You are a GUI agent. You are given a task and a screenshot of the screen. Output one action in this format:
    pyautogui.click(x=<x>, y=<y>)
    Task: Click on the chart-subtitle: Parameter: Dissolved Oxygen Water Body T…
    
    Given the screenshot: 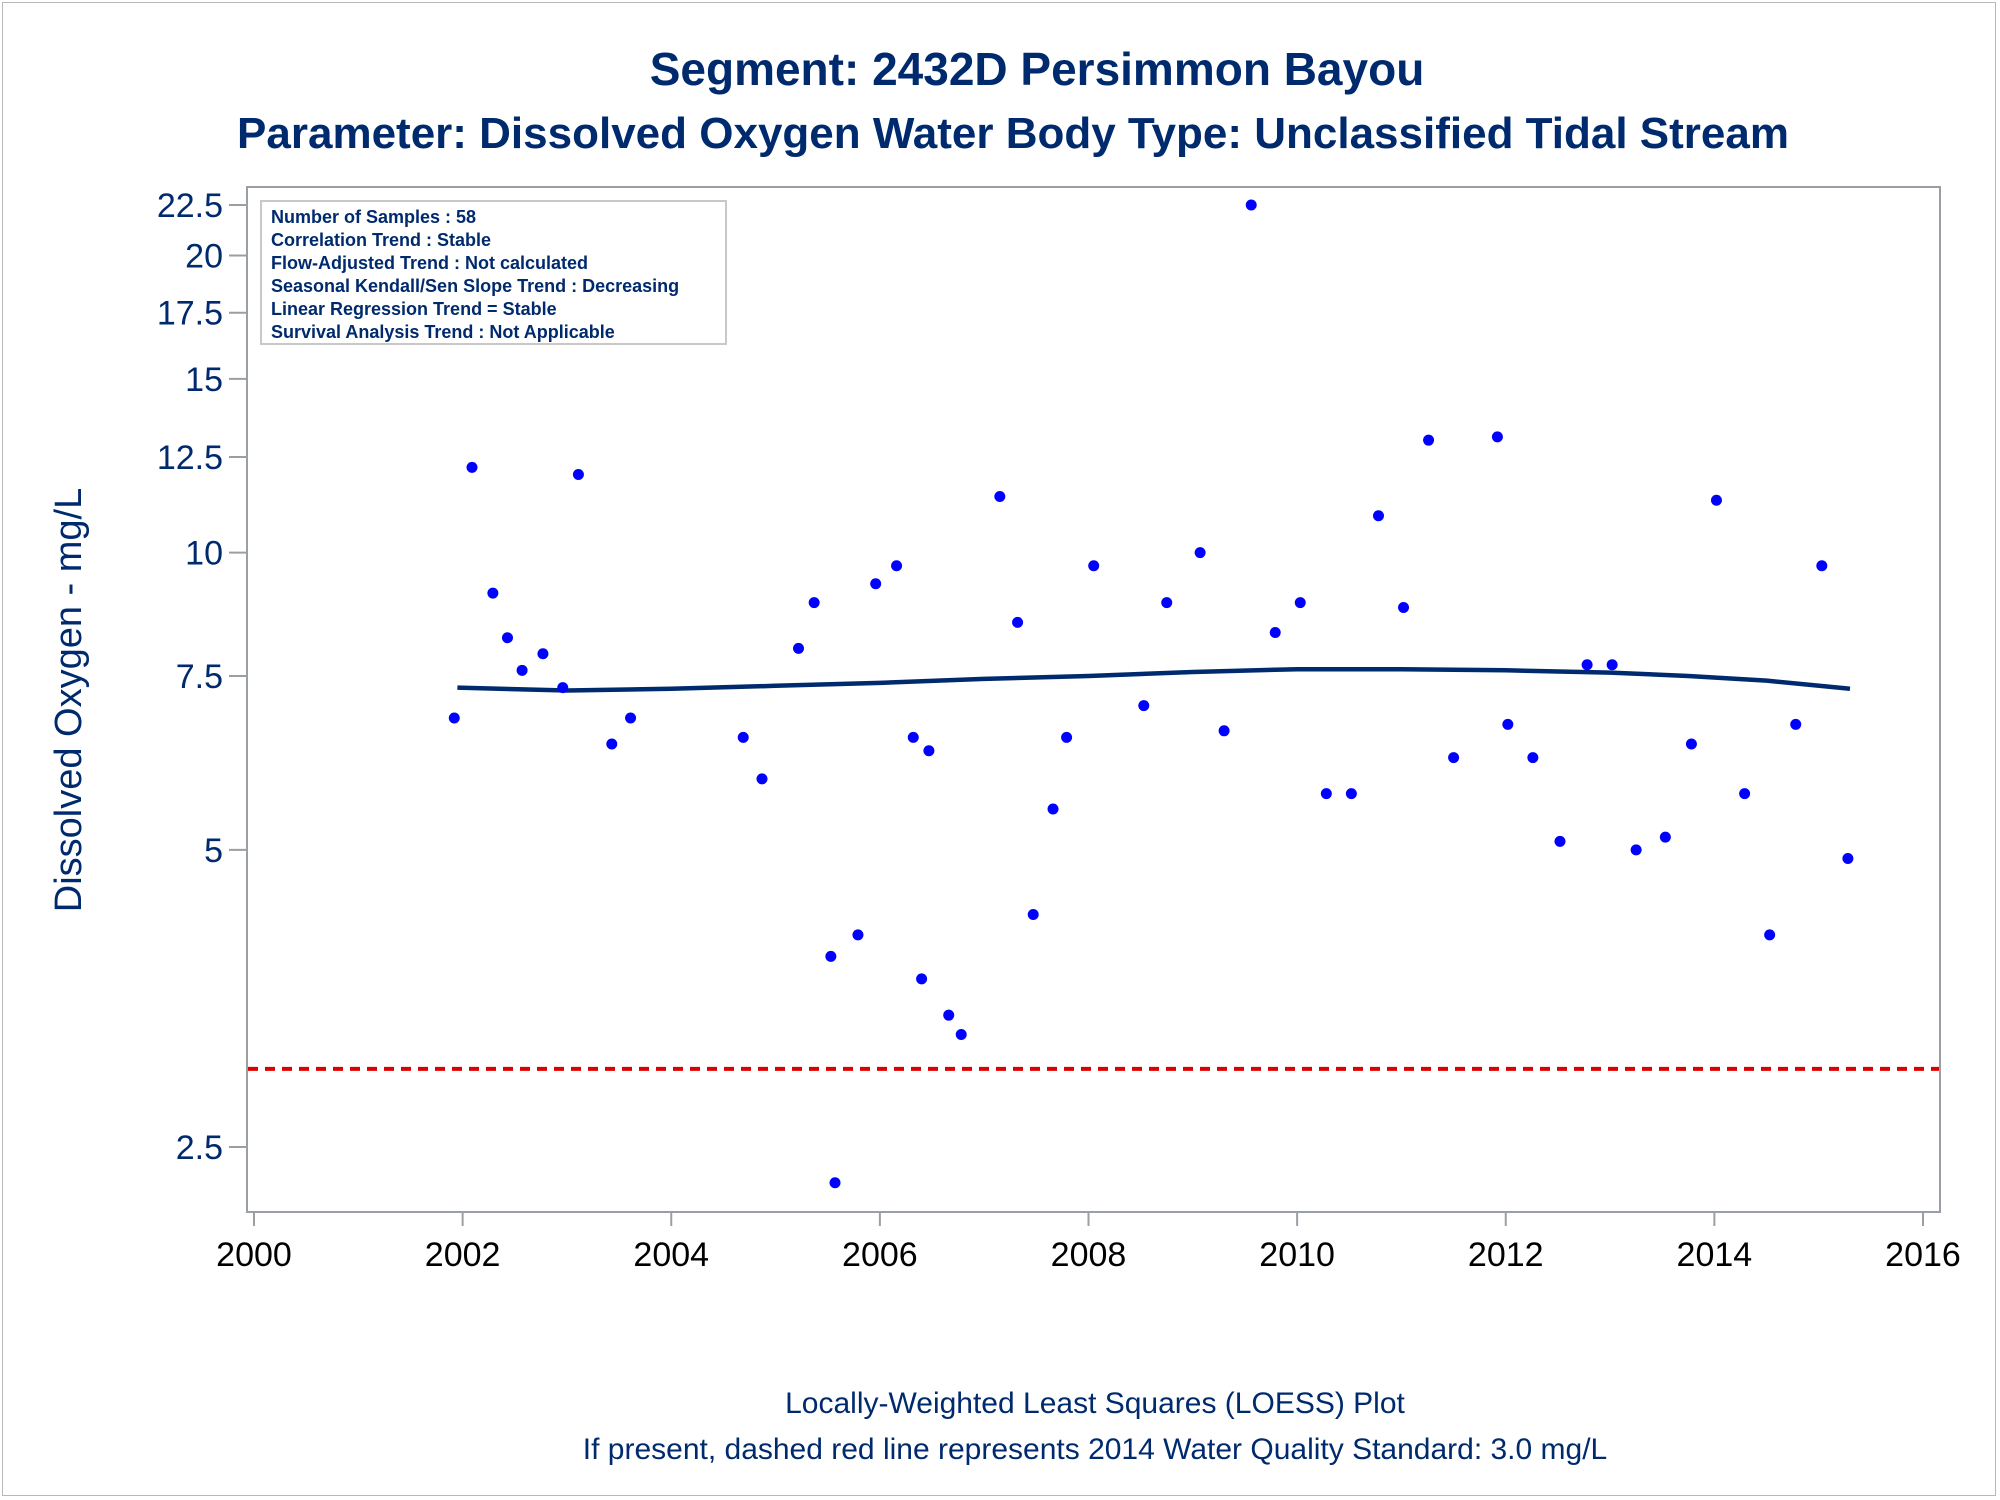 What is the action you would take?
    pyautogui.click(x=1013, y=133)
    